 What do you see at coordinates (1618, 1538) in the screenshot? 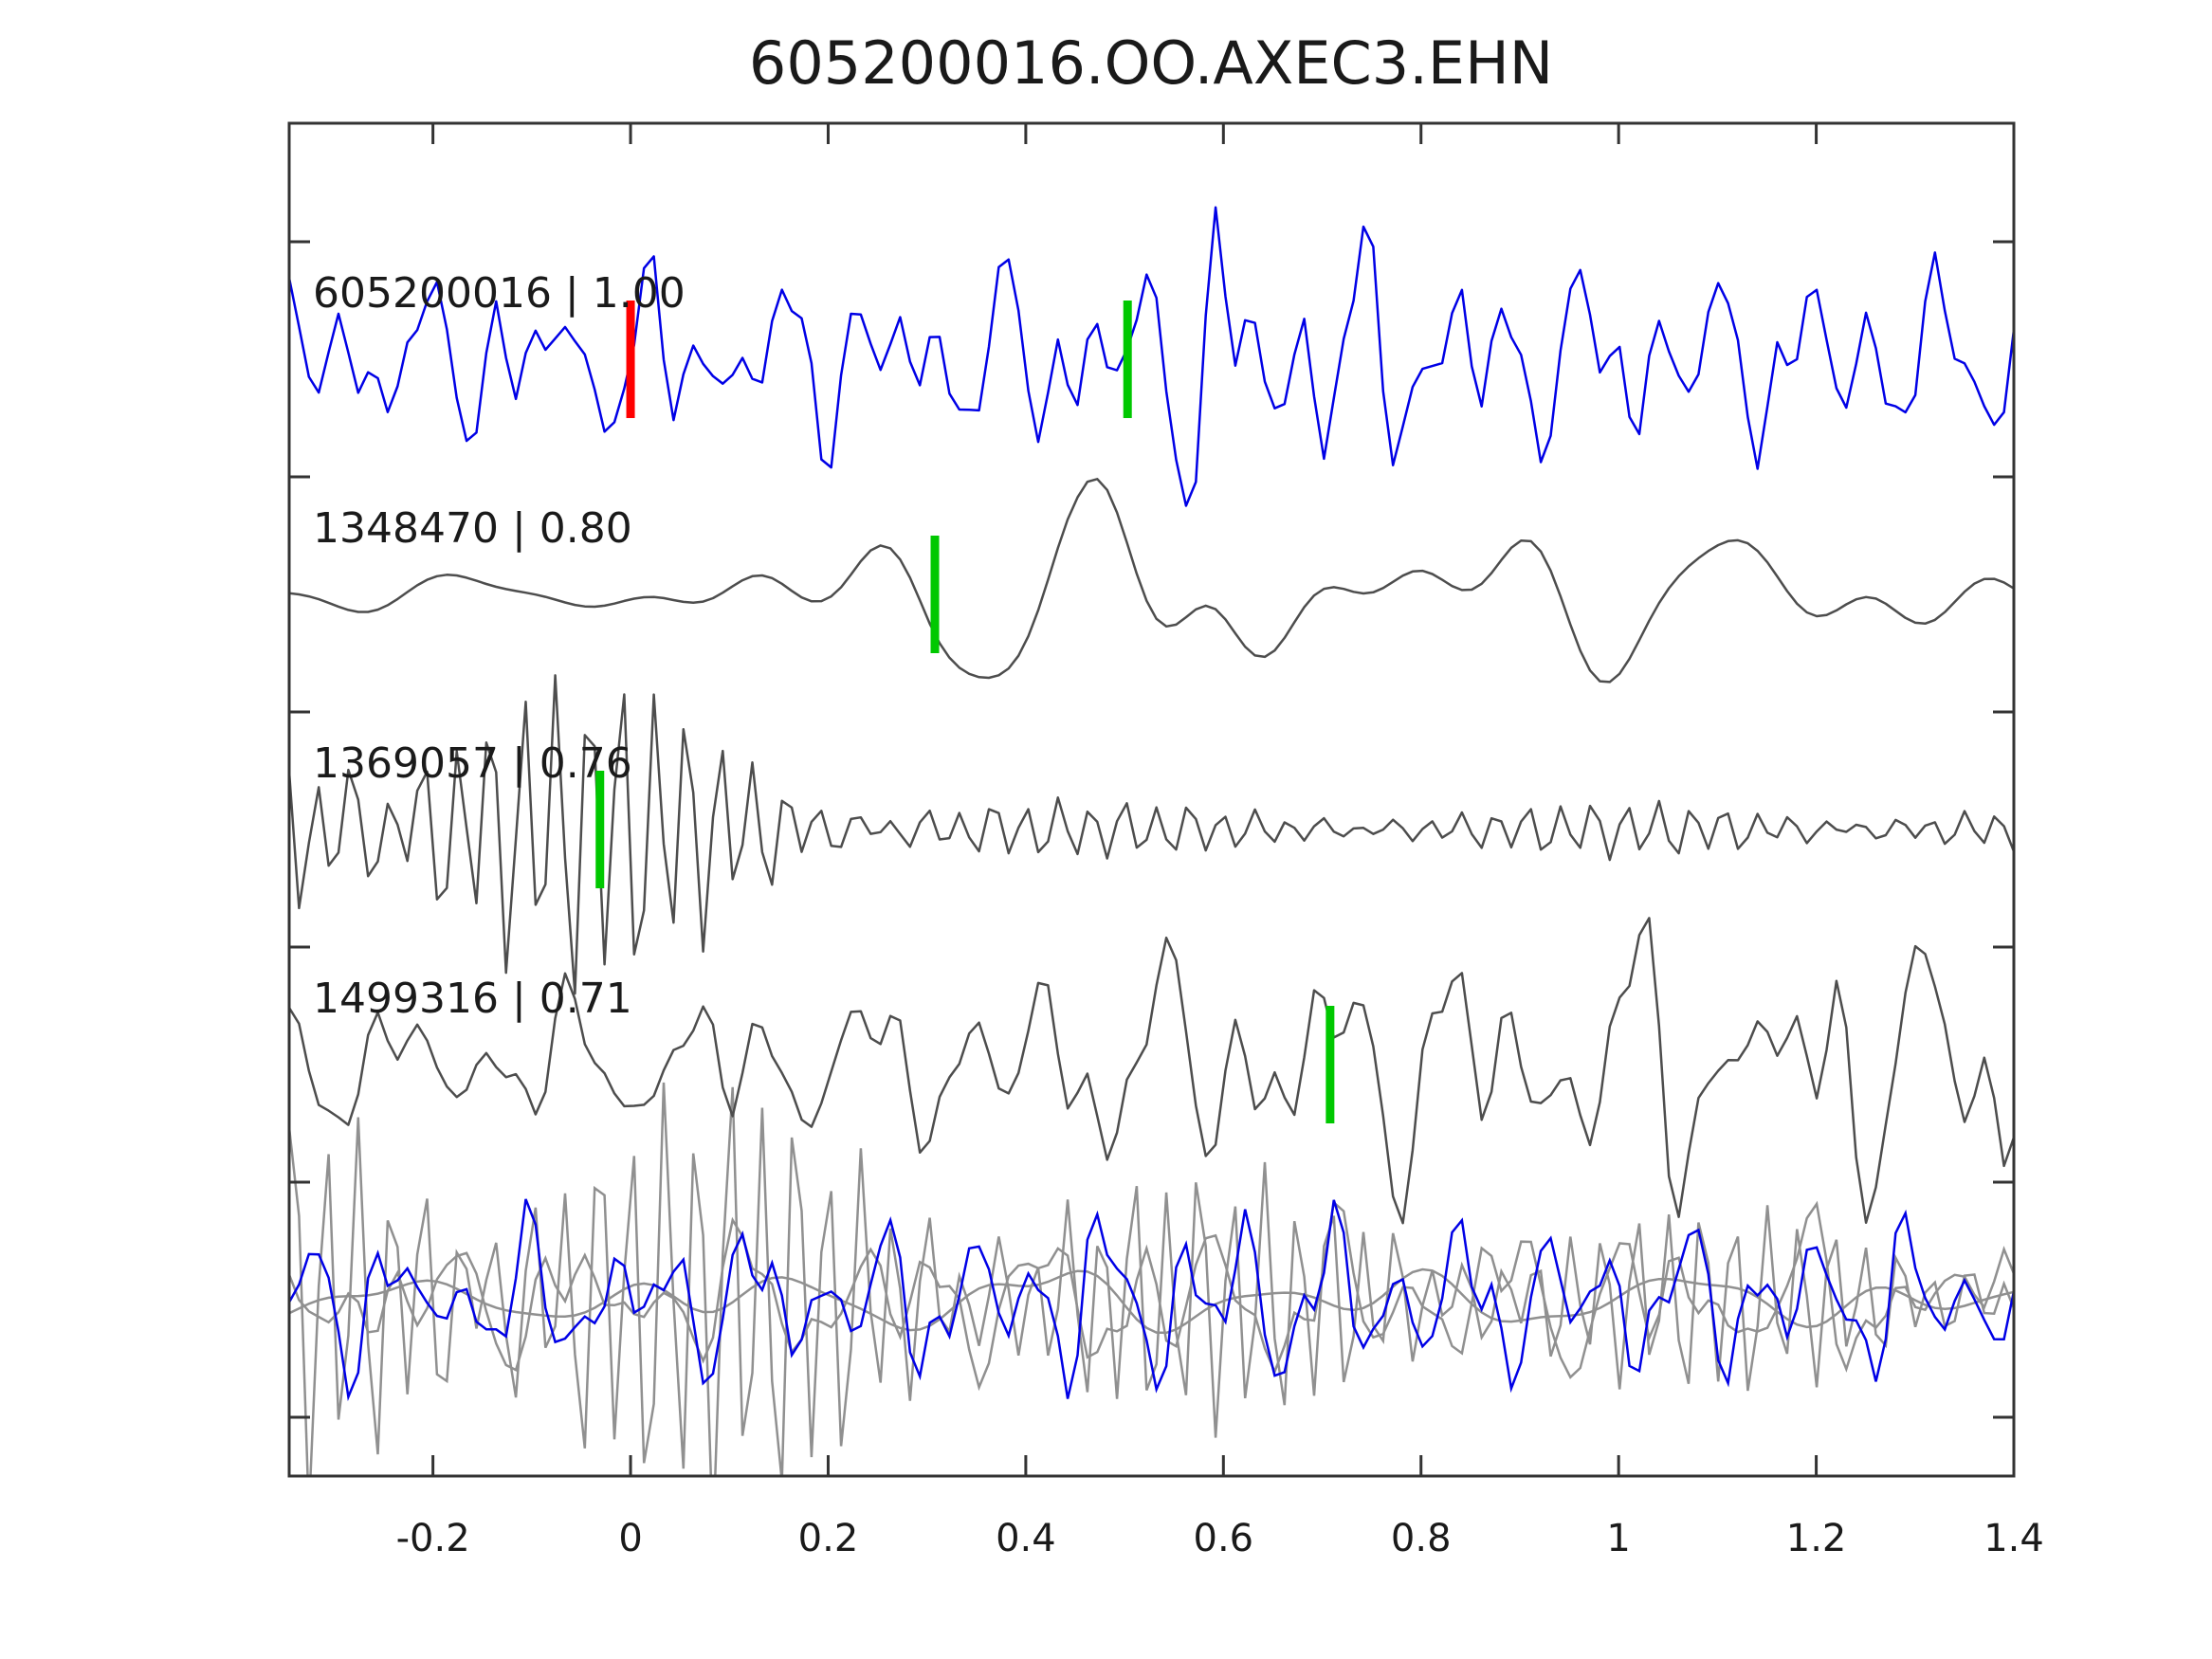
I see `x-tick-label: 1` at bounding box center [1618, 1538].